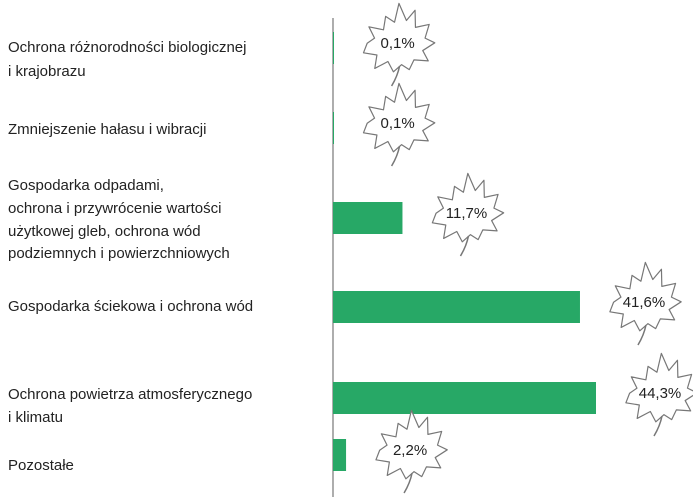 The width and height of the screenshot is (693, 497). Describe the element at coordinates (127, 47) in the screenshot. I see `category-label: Ochrona różnorodności biologicznej` at that location.